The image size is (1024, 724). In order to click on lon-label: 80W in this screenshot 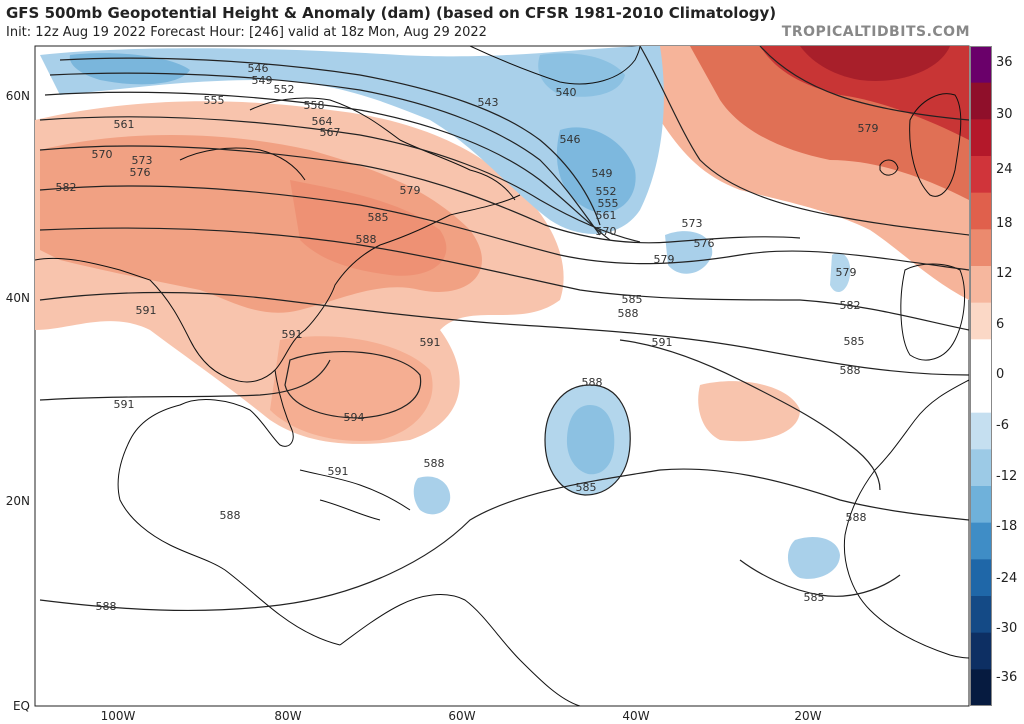, I will do `click(287, 716)`.